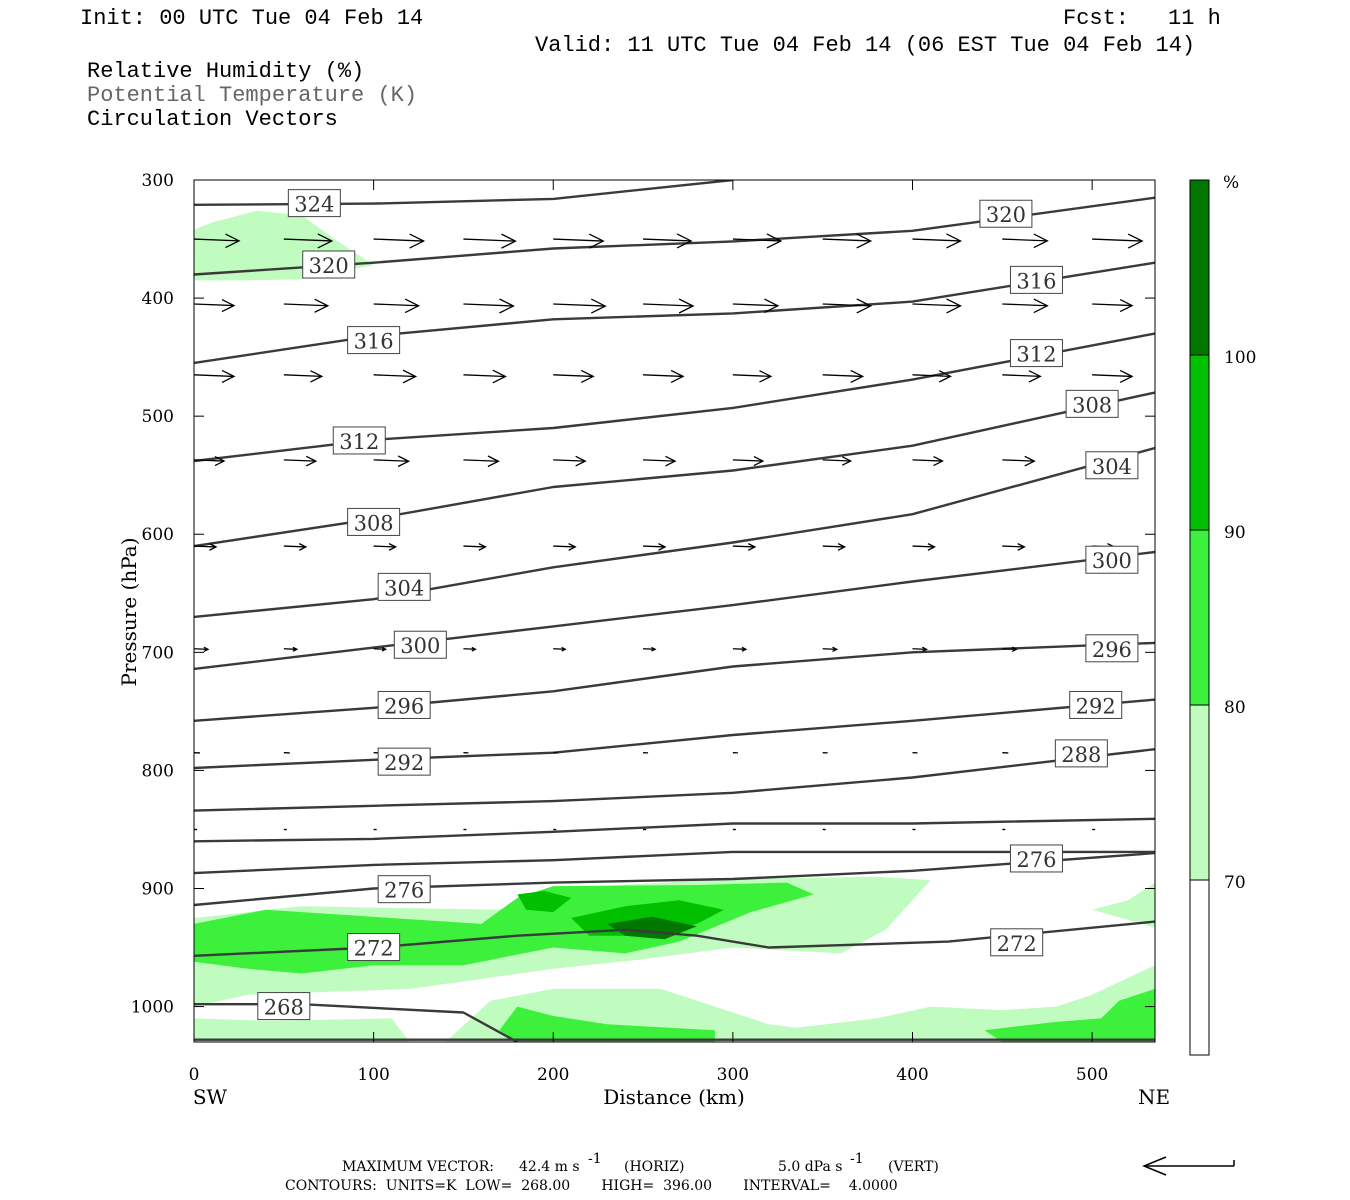  What do you see at coordinates (404, 586) in the screenshot?
I see `contour-label: 304` at bounding box center [404, 586].